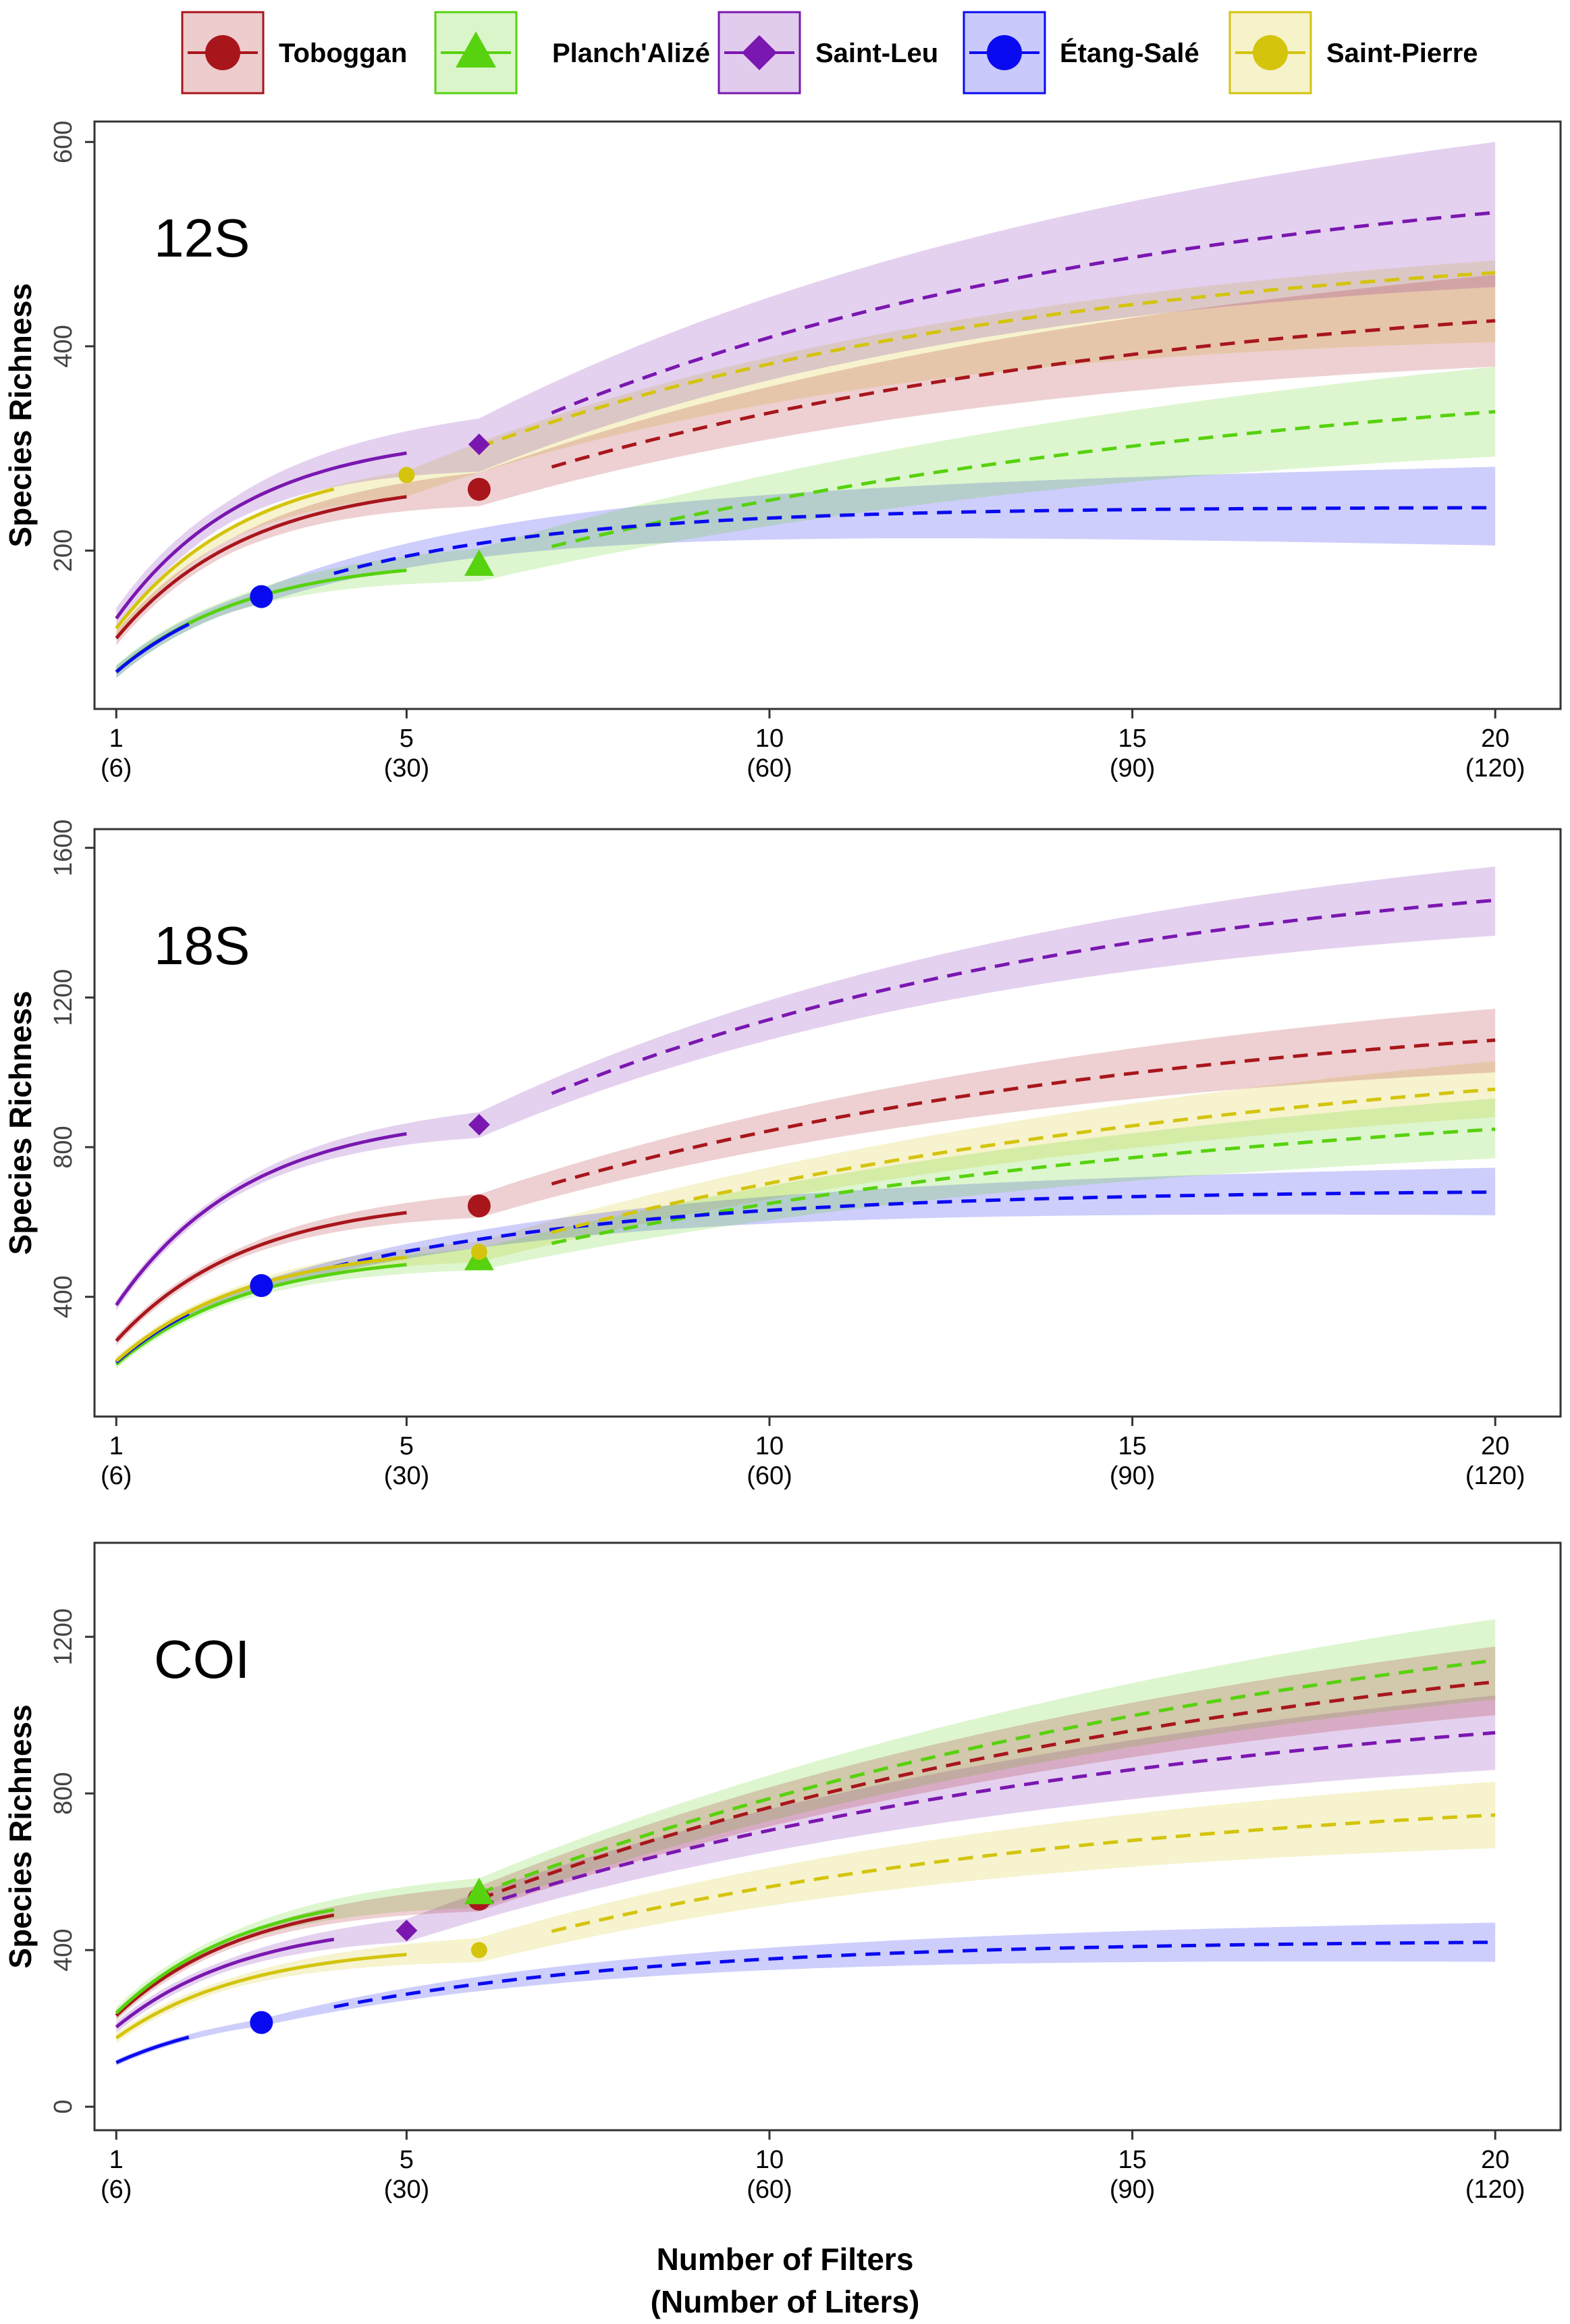 Image resolution: width=1570 pixels, height=2324 pixels. What do you see at coordinates (63, 550) in the screenshot?
I see `y-tick-label: 200` at bounding box center [63, 550].